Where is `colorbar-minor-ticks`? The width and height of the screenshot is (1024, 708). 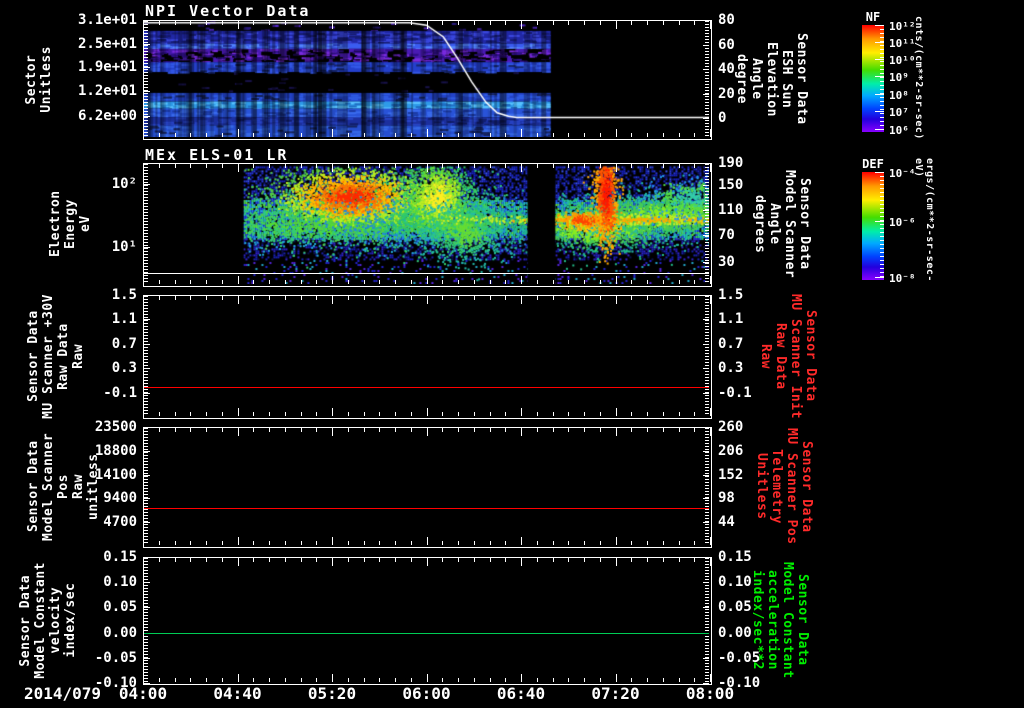
colorbar-minor-ticks is located at coordinates (882, 78).